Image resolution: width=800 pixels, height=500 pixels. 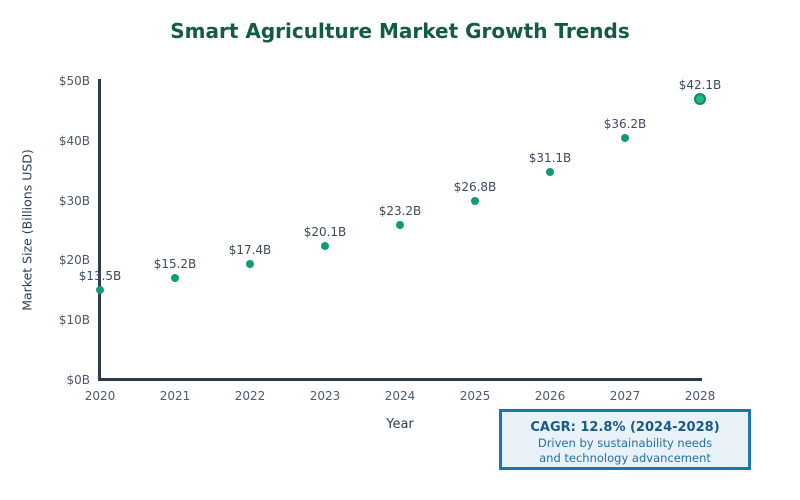 I want to click on data-point-label: $42.1B, so click(x=700, y=84).